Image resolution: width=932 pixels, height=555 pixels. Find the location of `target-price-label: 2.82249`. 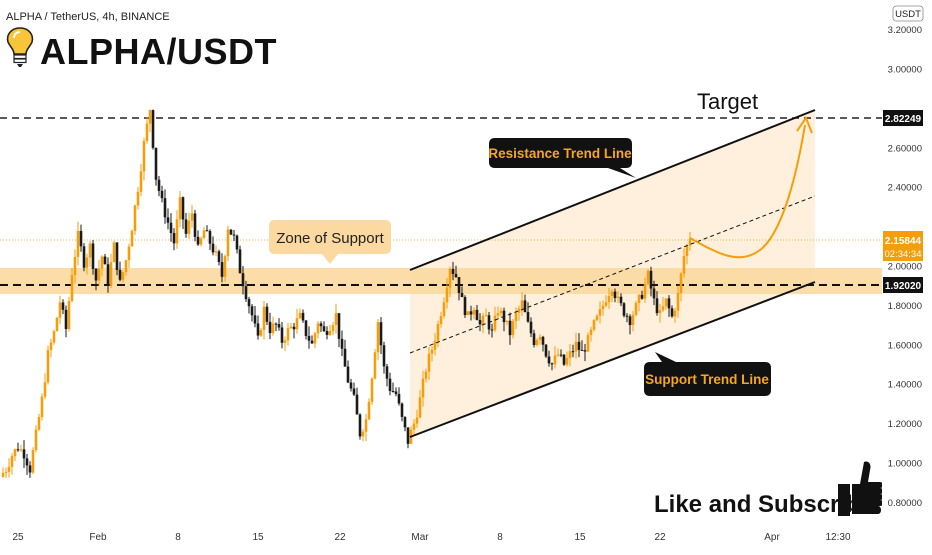

target-price-label: 2.82249 is located at coordinates (903, 119).